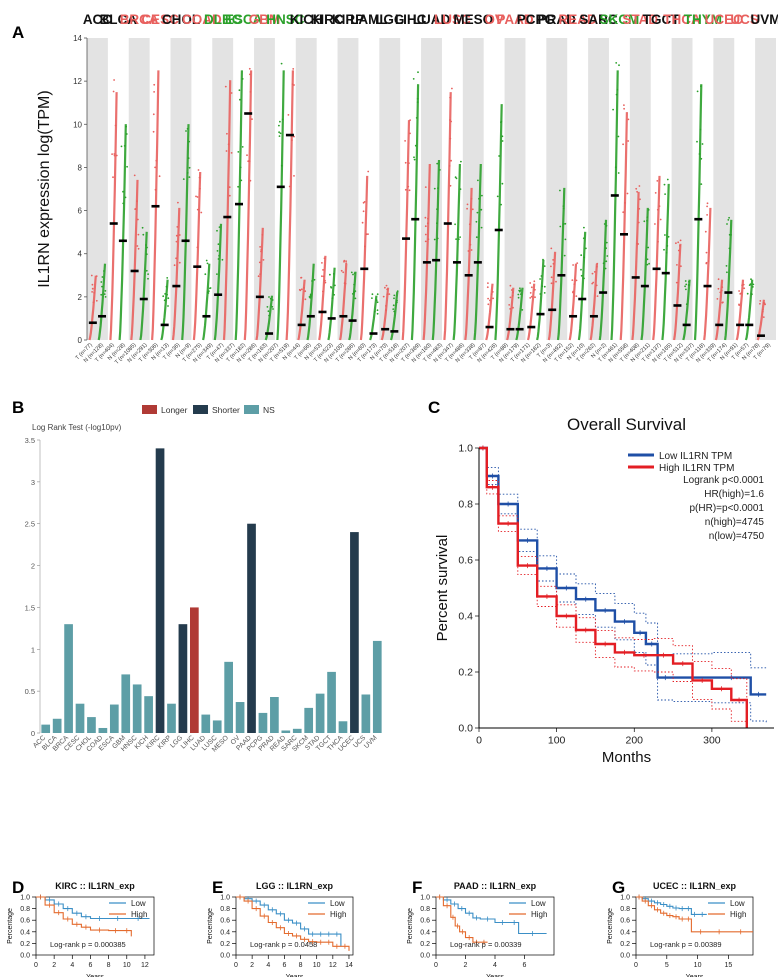 The width and height of the screenshot is (778, 977). What do you see at coordinates (91, 965) in the screenshot?
I see `x-tick-label: 6` at bounding box center [91, 965].